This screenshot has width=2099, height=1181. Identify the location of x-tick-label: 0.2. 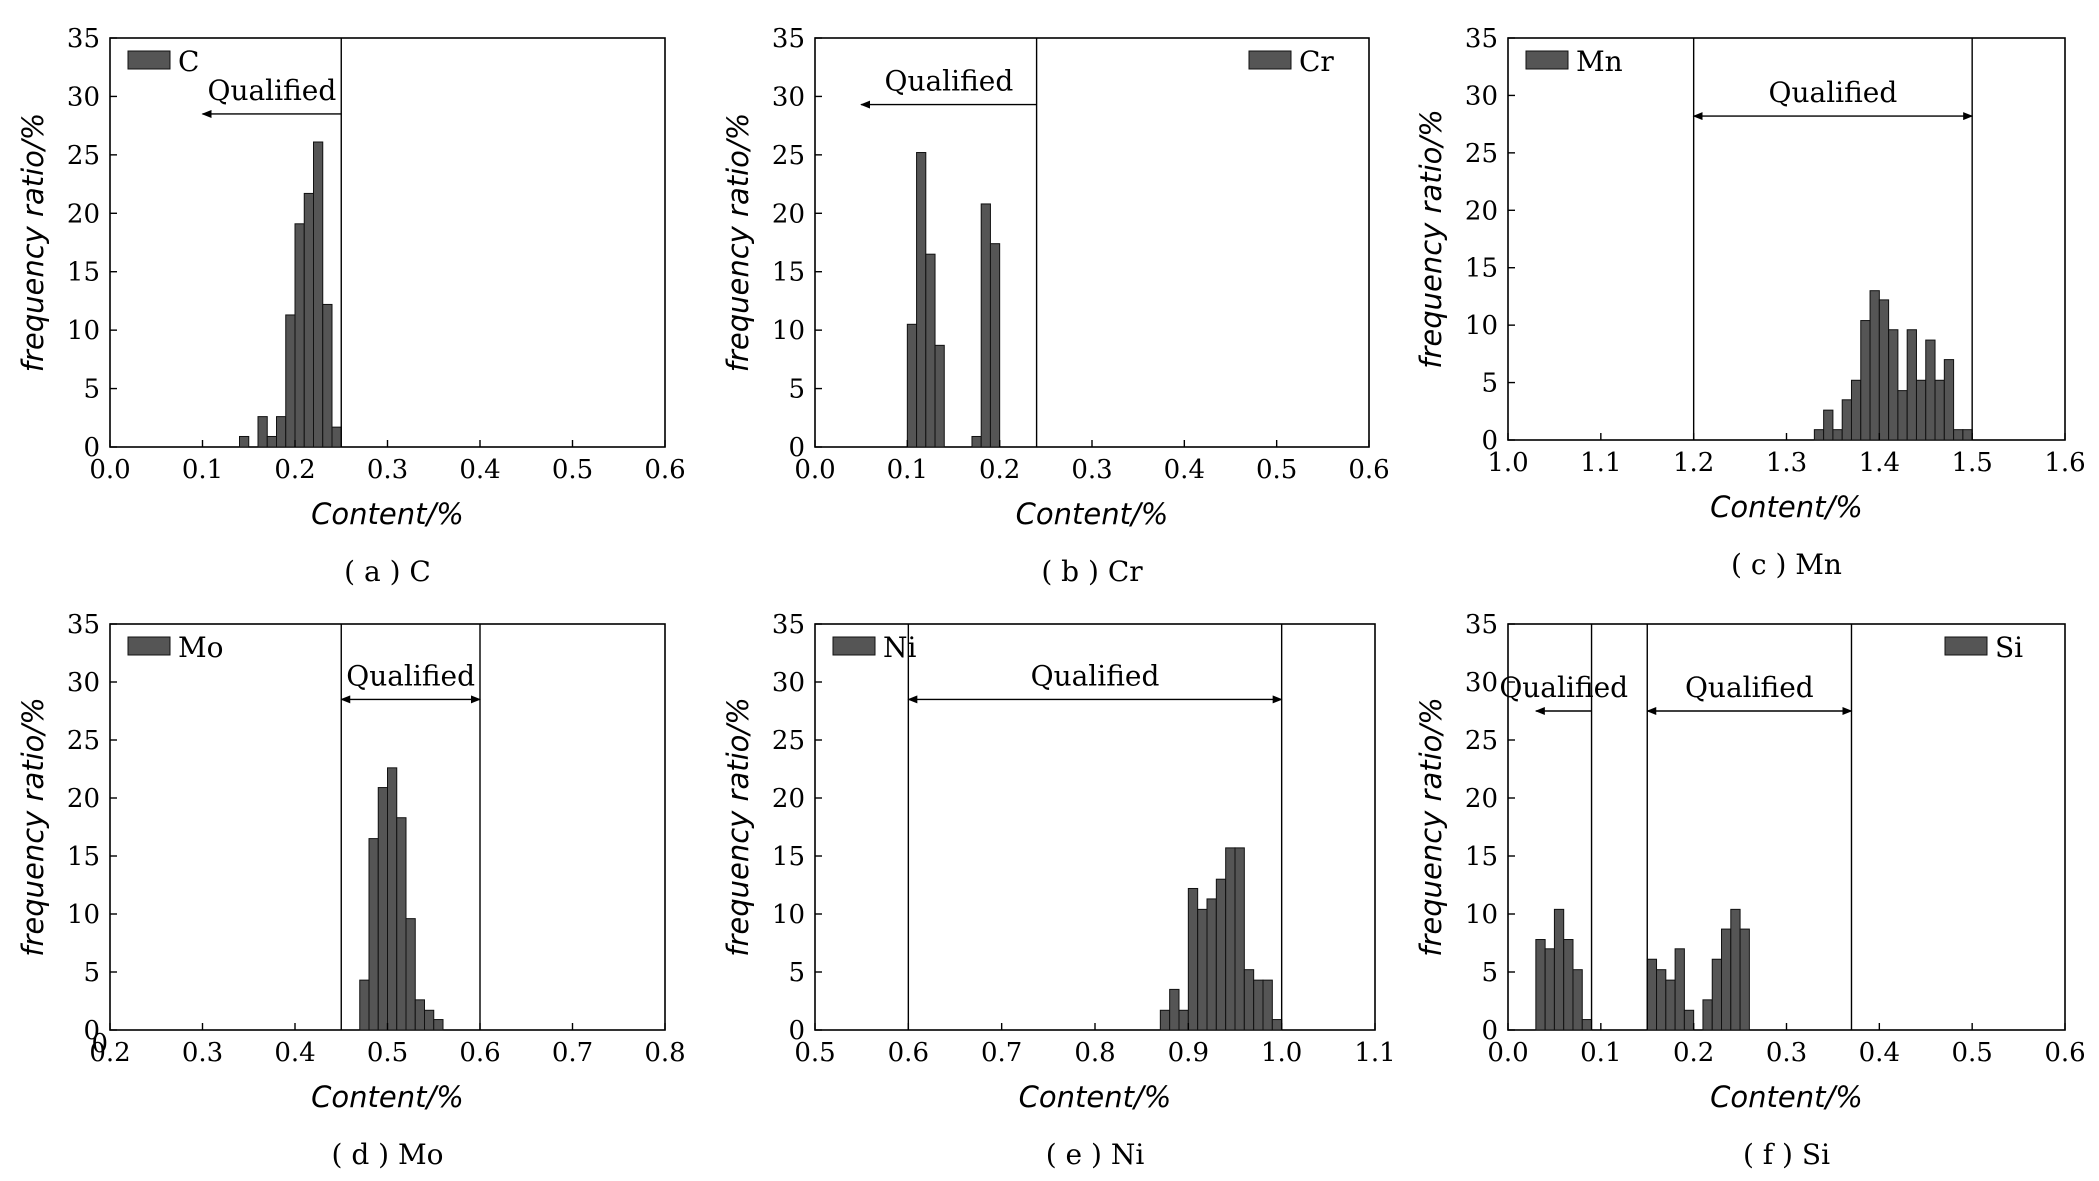
(999, 470).